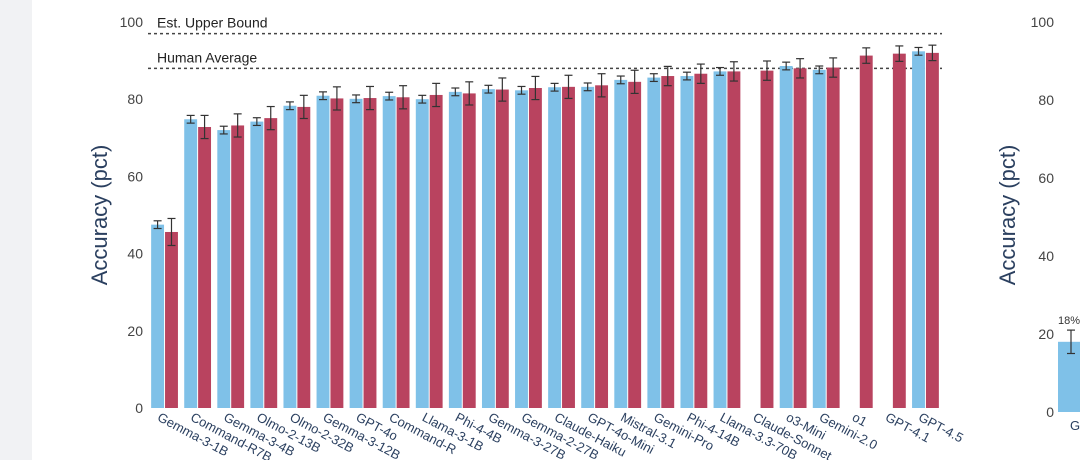 The width and height of the screenshot is (1080, 465). What do you see at coordinates (135, 254) in the screenshot?
I see `y-tick-label: 40` at bounding box center [135, 254].